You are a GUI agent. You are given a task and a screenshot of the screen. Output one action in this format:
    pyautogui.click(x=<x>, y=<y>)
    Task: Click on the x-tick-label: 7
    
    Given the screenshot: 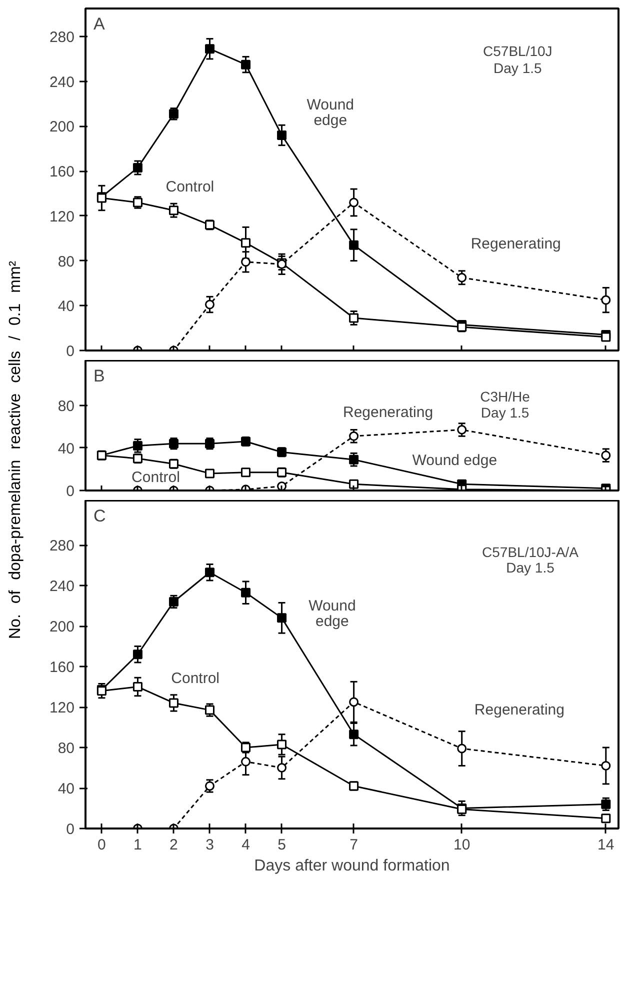 What is the action you would take?
    pyautogui.click(x=354, y=845)
    